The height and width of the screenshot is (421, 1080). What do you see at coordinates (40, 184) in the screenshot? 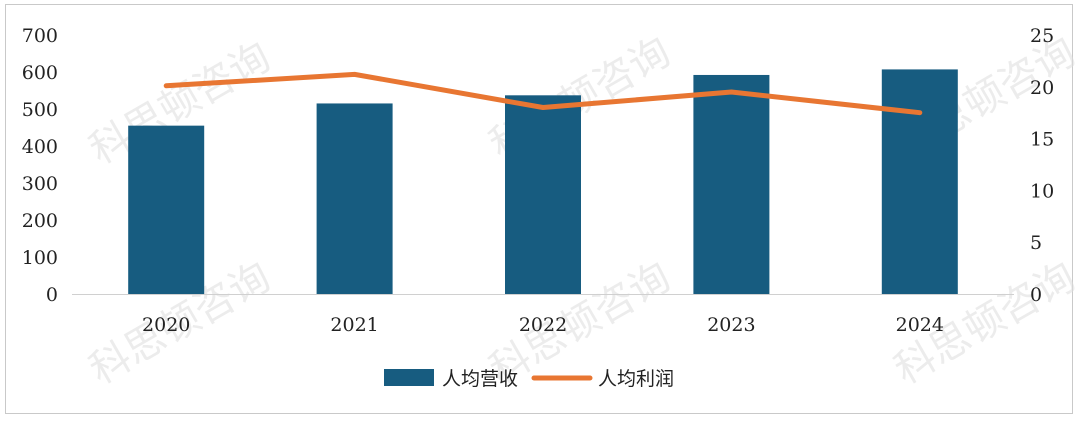
I see `left-axis-tick-label: 300` at bounding box center [40, 184].